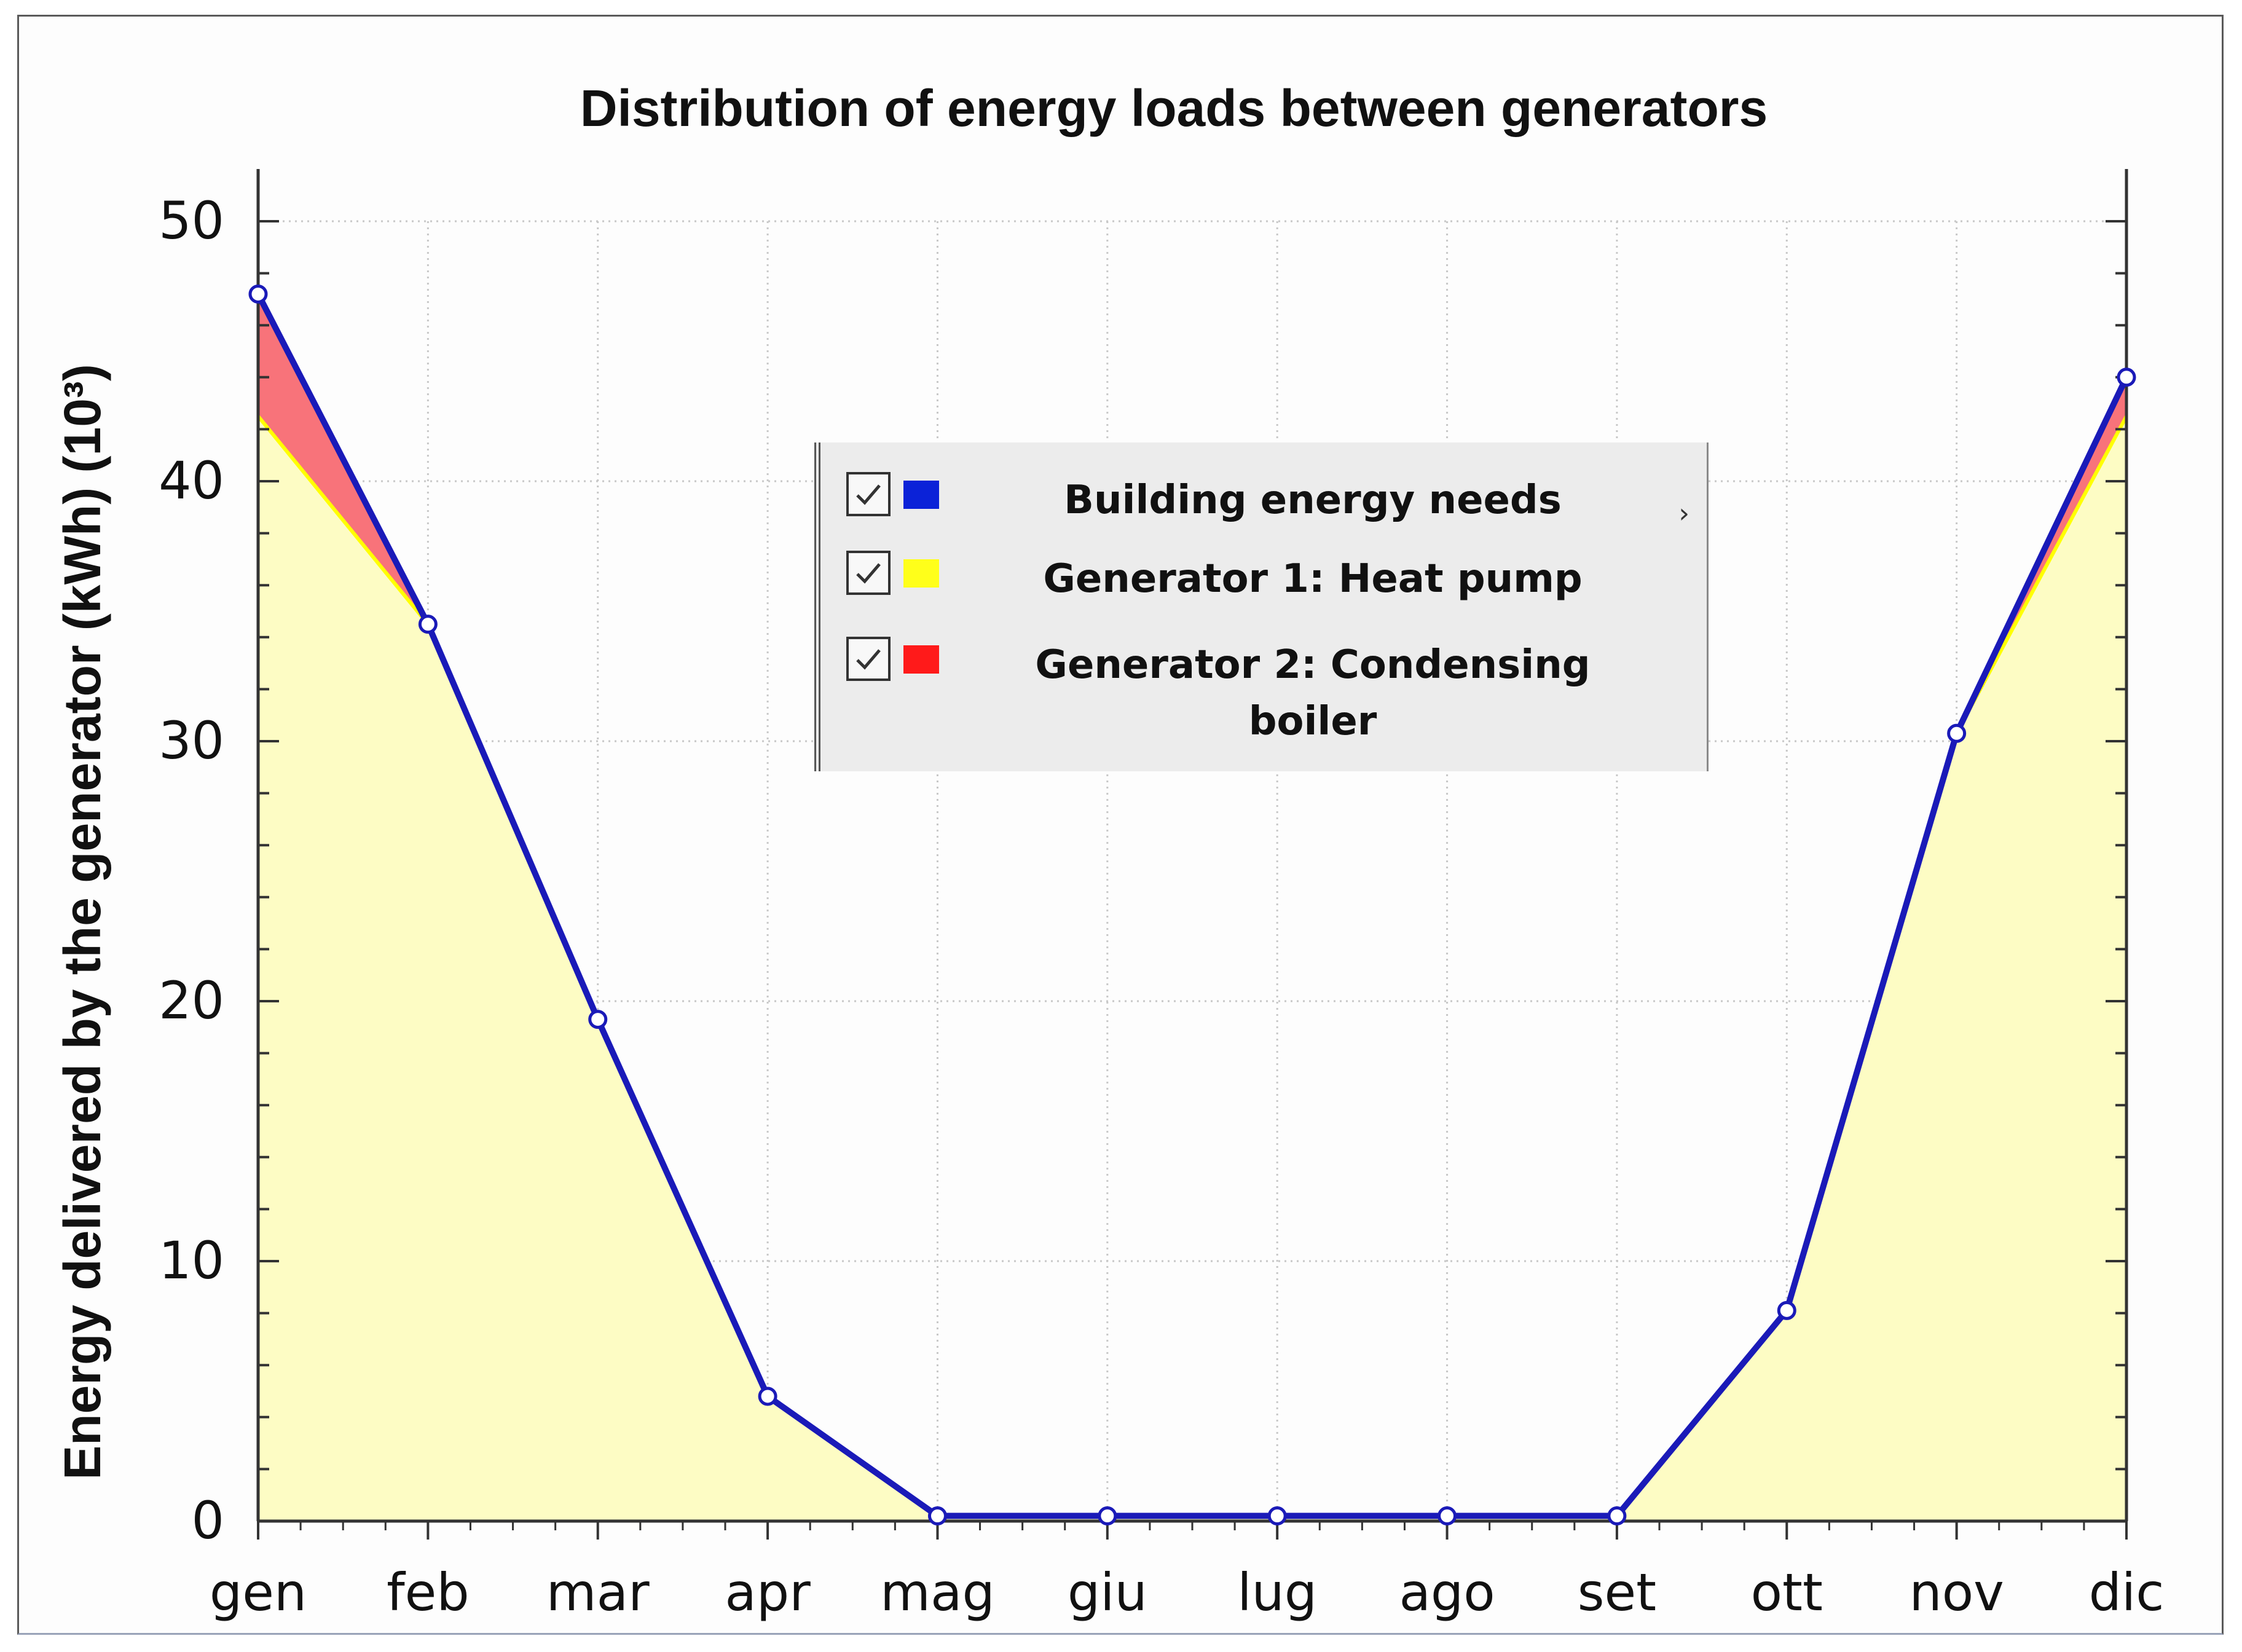 The height and width of the screenshot is (1652, 2242). I want to click on chevron-right-icon: ›, so click(1684, 514).